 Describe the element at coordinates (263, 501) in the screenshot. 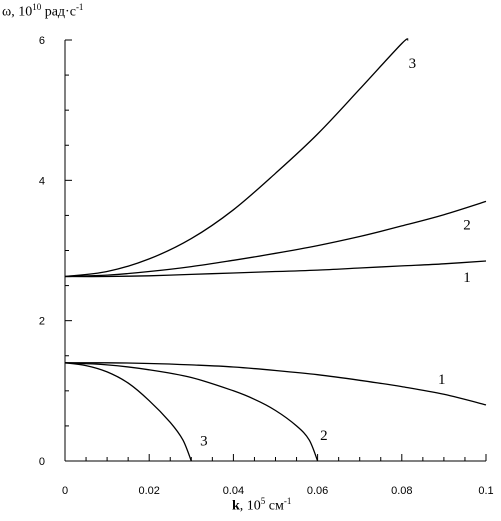

I see `x-axis-exponent: 5` at that location.